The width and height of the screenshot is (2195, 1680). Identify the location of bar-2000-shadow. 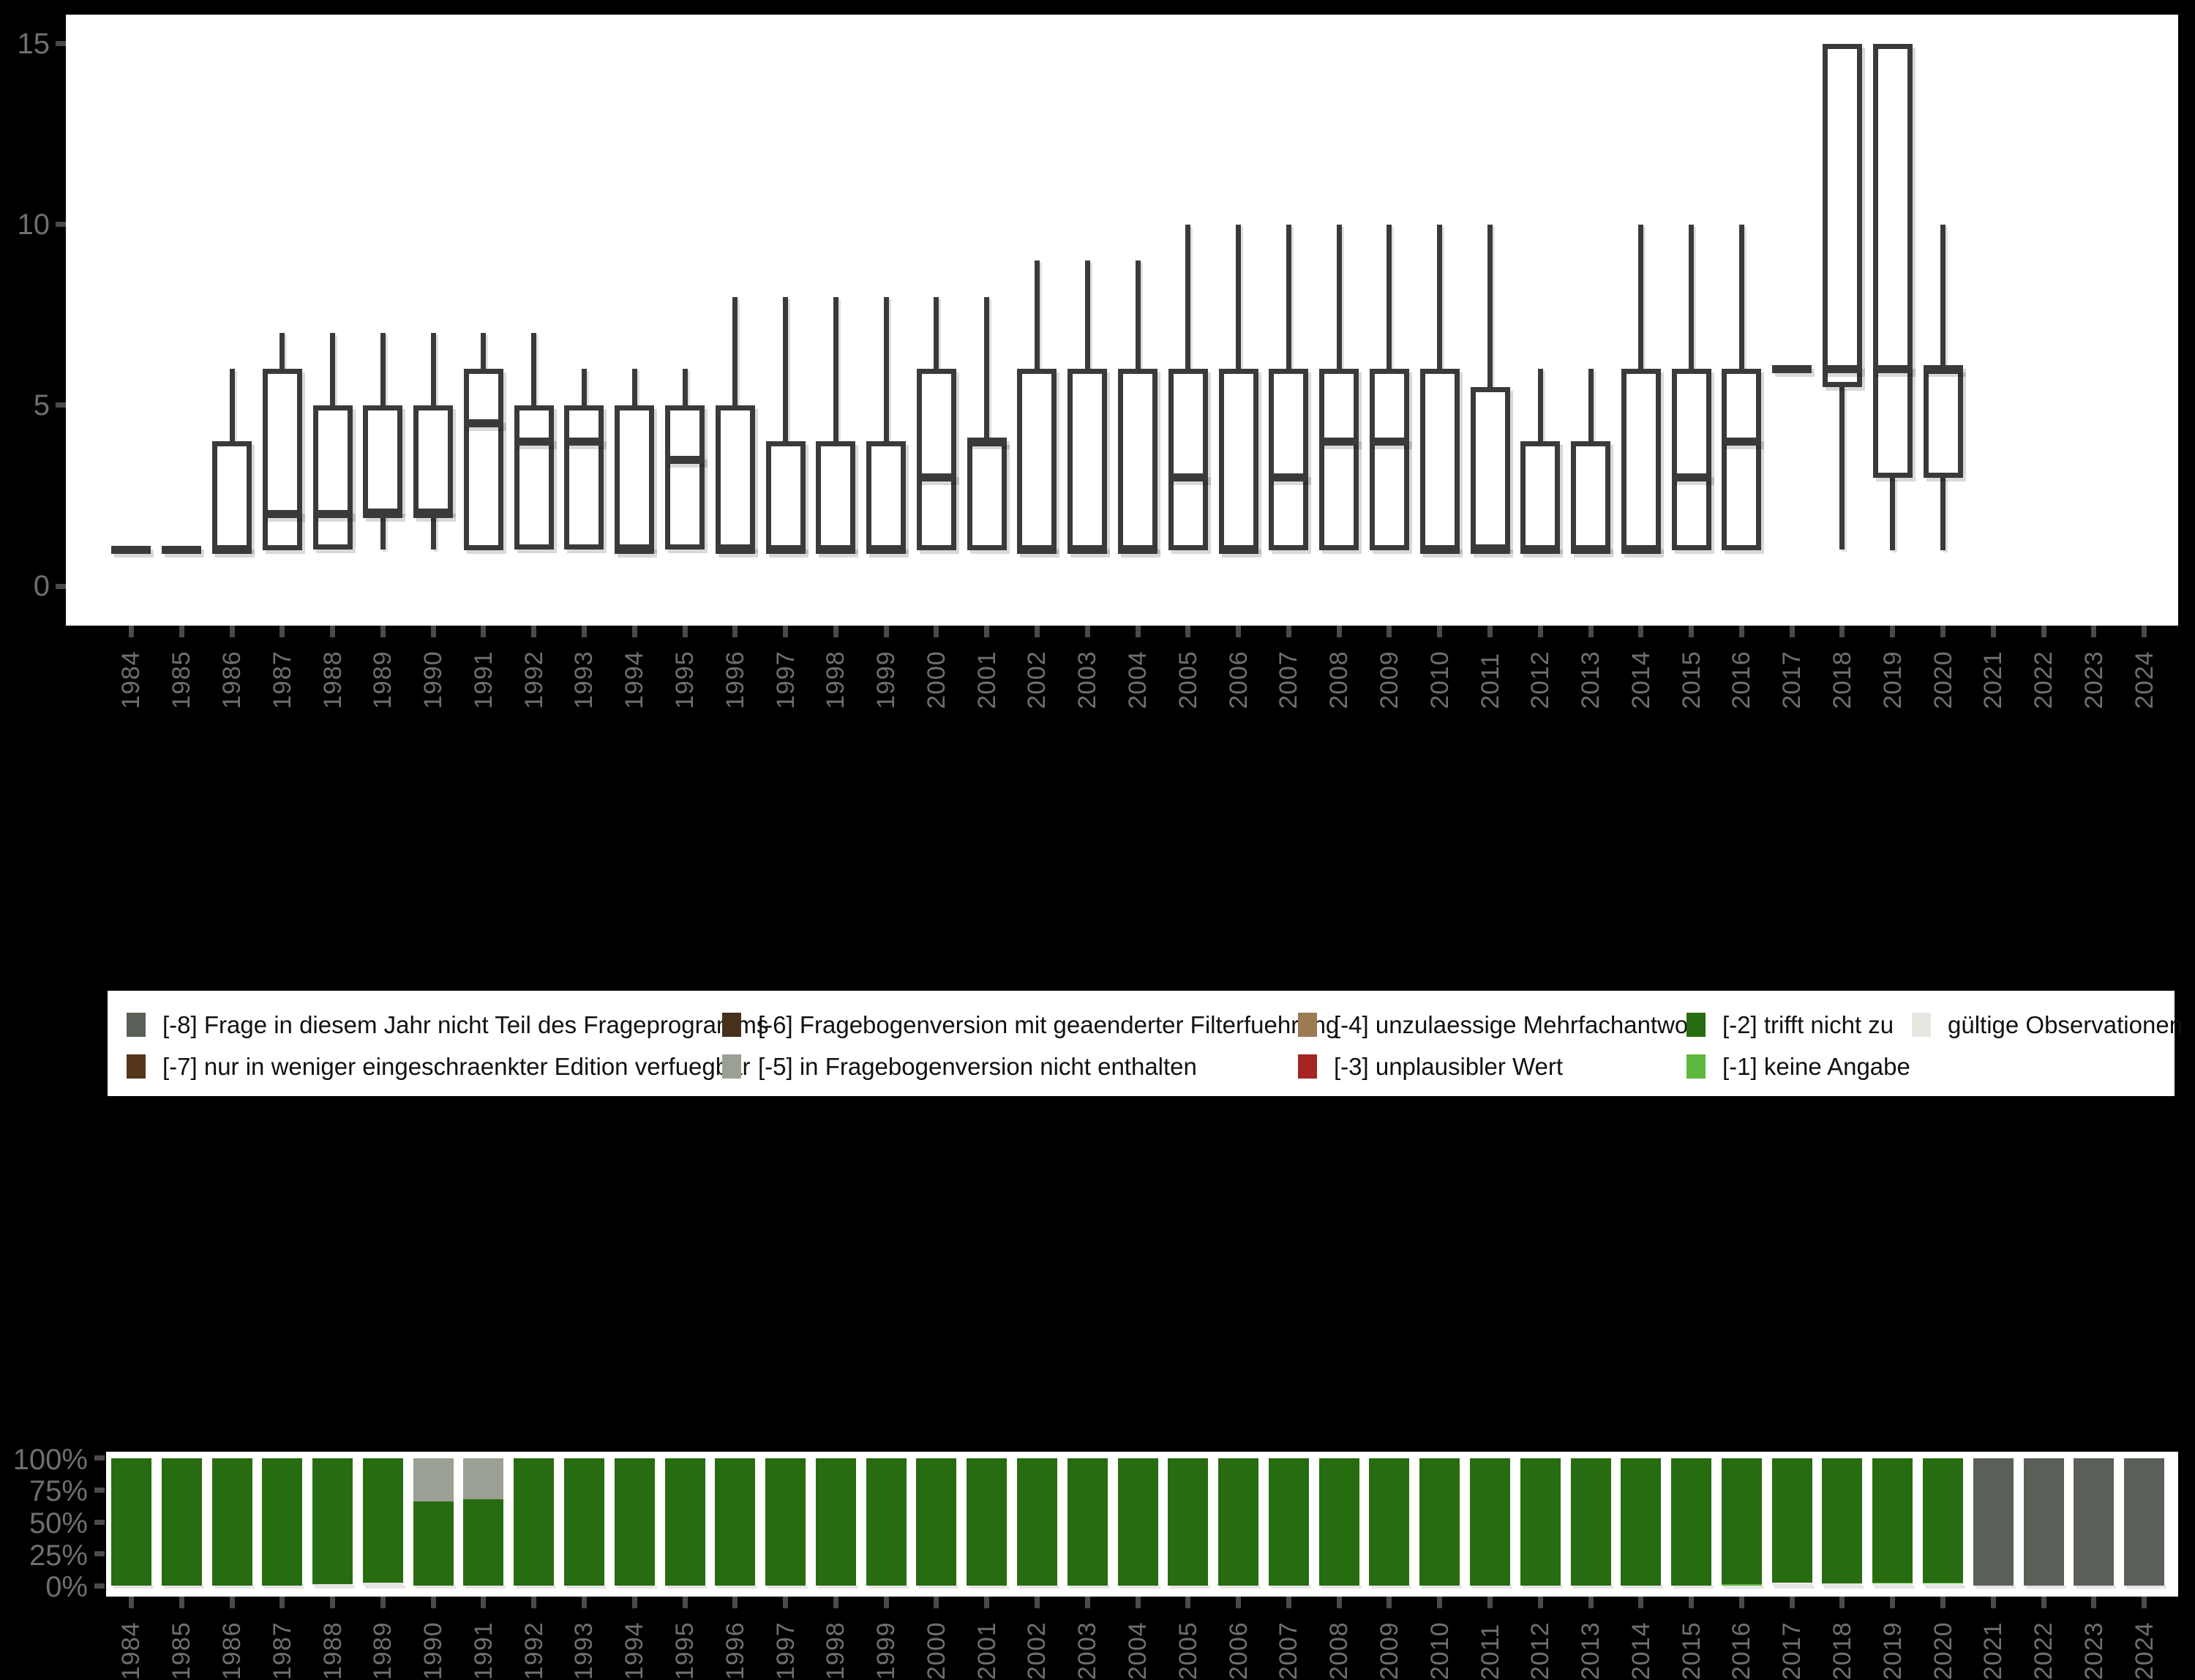
(939, 1587).